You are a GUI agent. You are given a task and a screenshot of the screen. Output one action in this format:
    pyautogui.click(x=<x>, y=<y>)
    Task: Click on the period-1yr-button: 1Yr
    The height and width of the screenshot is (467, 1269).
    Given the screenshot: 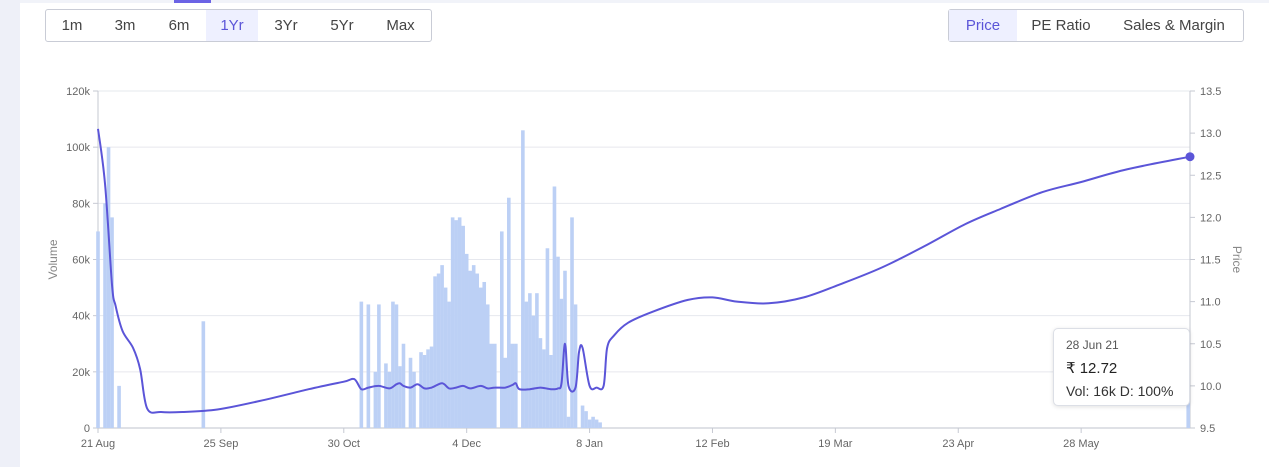 What is the action you would take?
    pyautogui.click(x=232, y=25)
    